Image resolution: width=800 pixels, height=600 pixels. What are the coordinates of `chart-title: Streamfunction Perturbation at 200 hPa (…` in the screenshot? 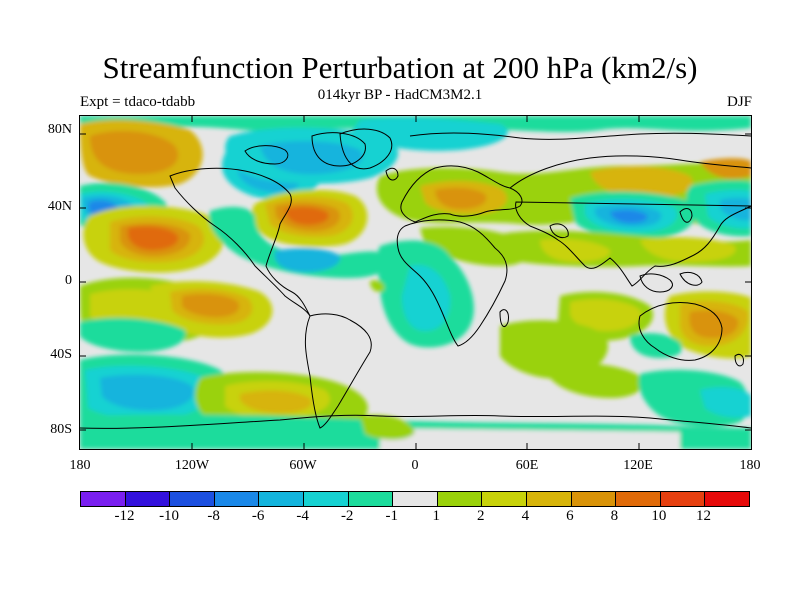 It's located at (400, 67).